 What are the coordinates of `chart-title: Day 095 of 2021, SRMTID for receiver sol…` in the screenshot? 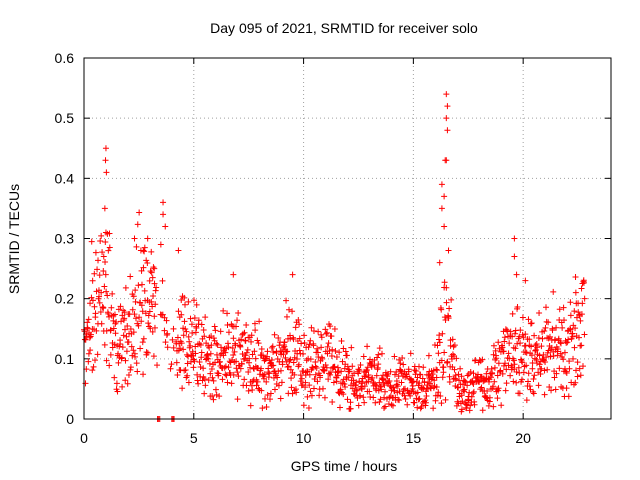 It's located at (344, 28).